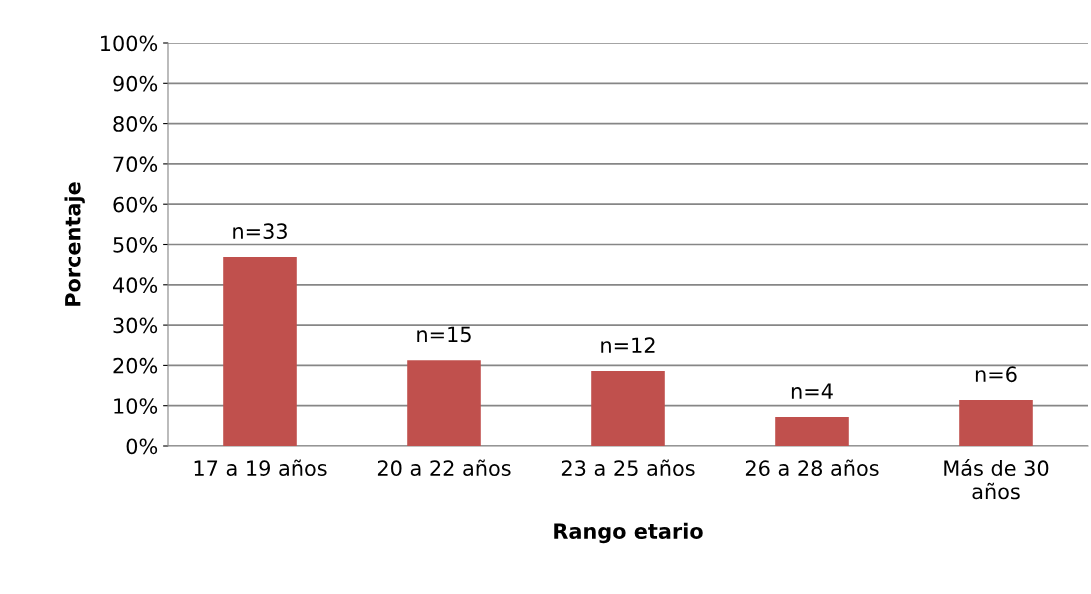 This screenshot has height=594, width=1091. What do you see at coordinates (74, 244) in the screenshot?
I see `y-axis-title: Porcentaje` at bounding box center [74, 244].